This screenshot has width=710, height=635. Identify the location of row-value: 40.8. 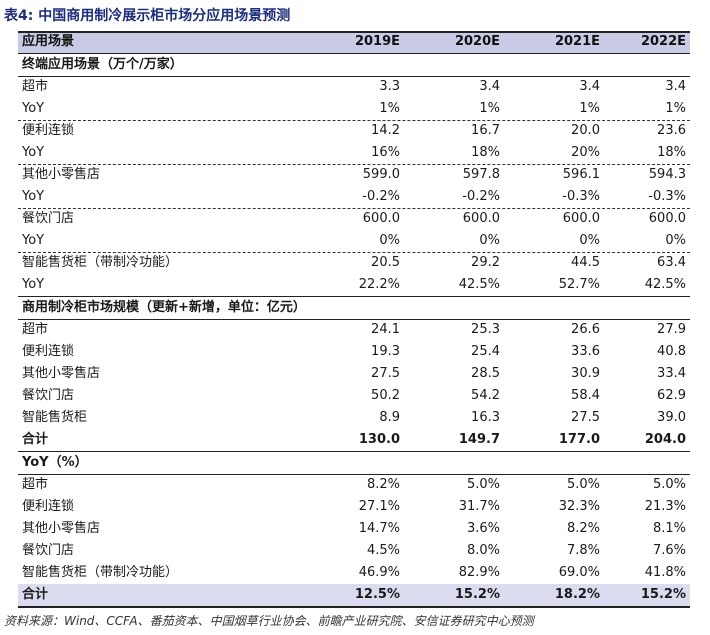
(671, 351).